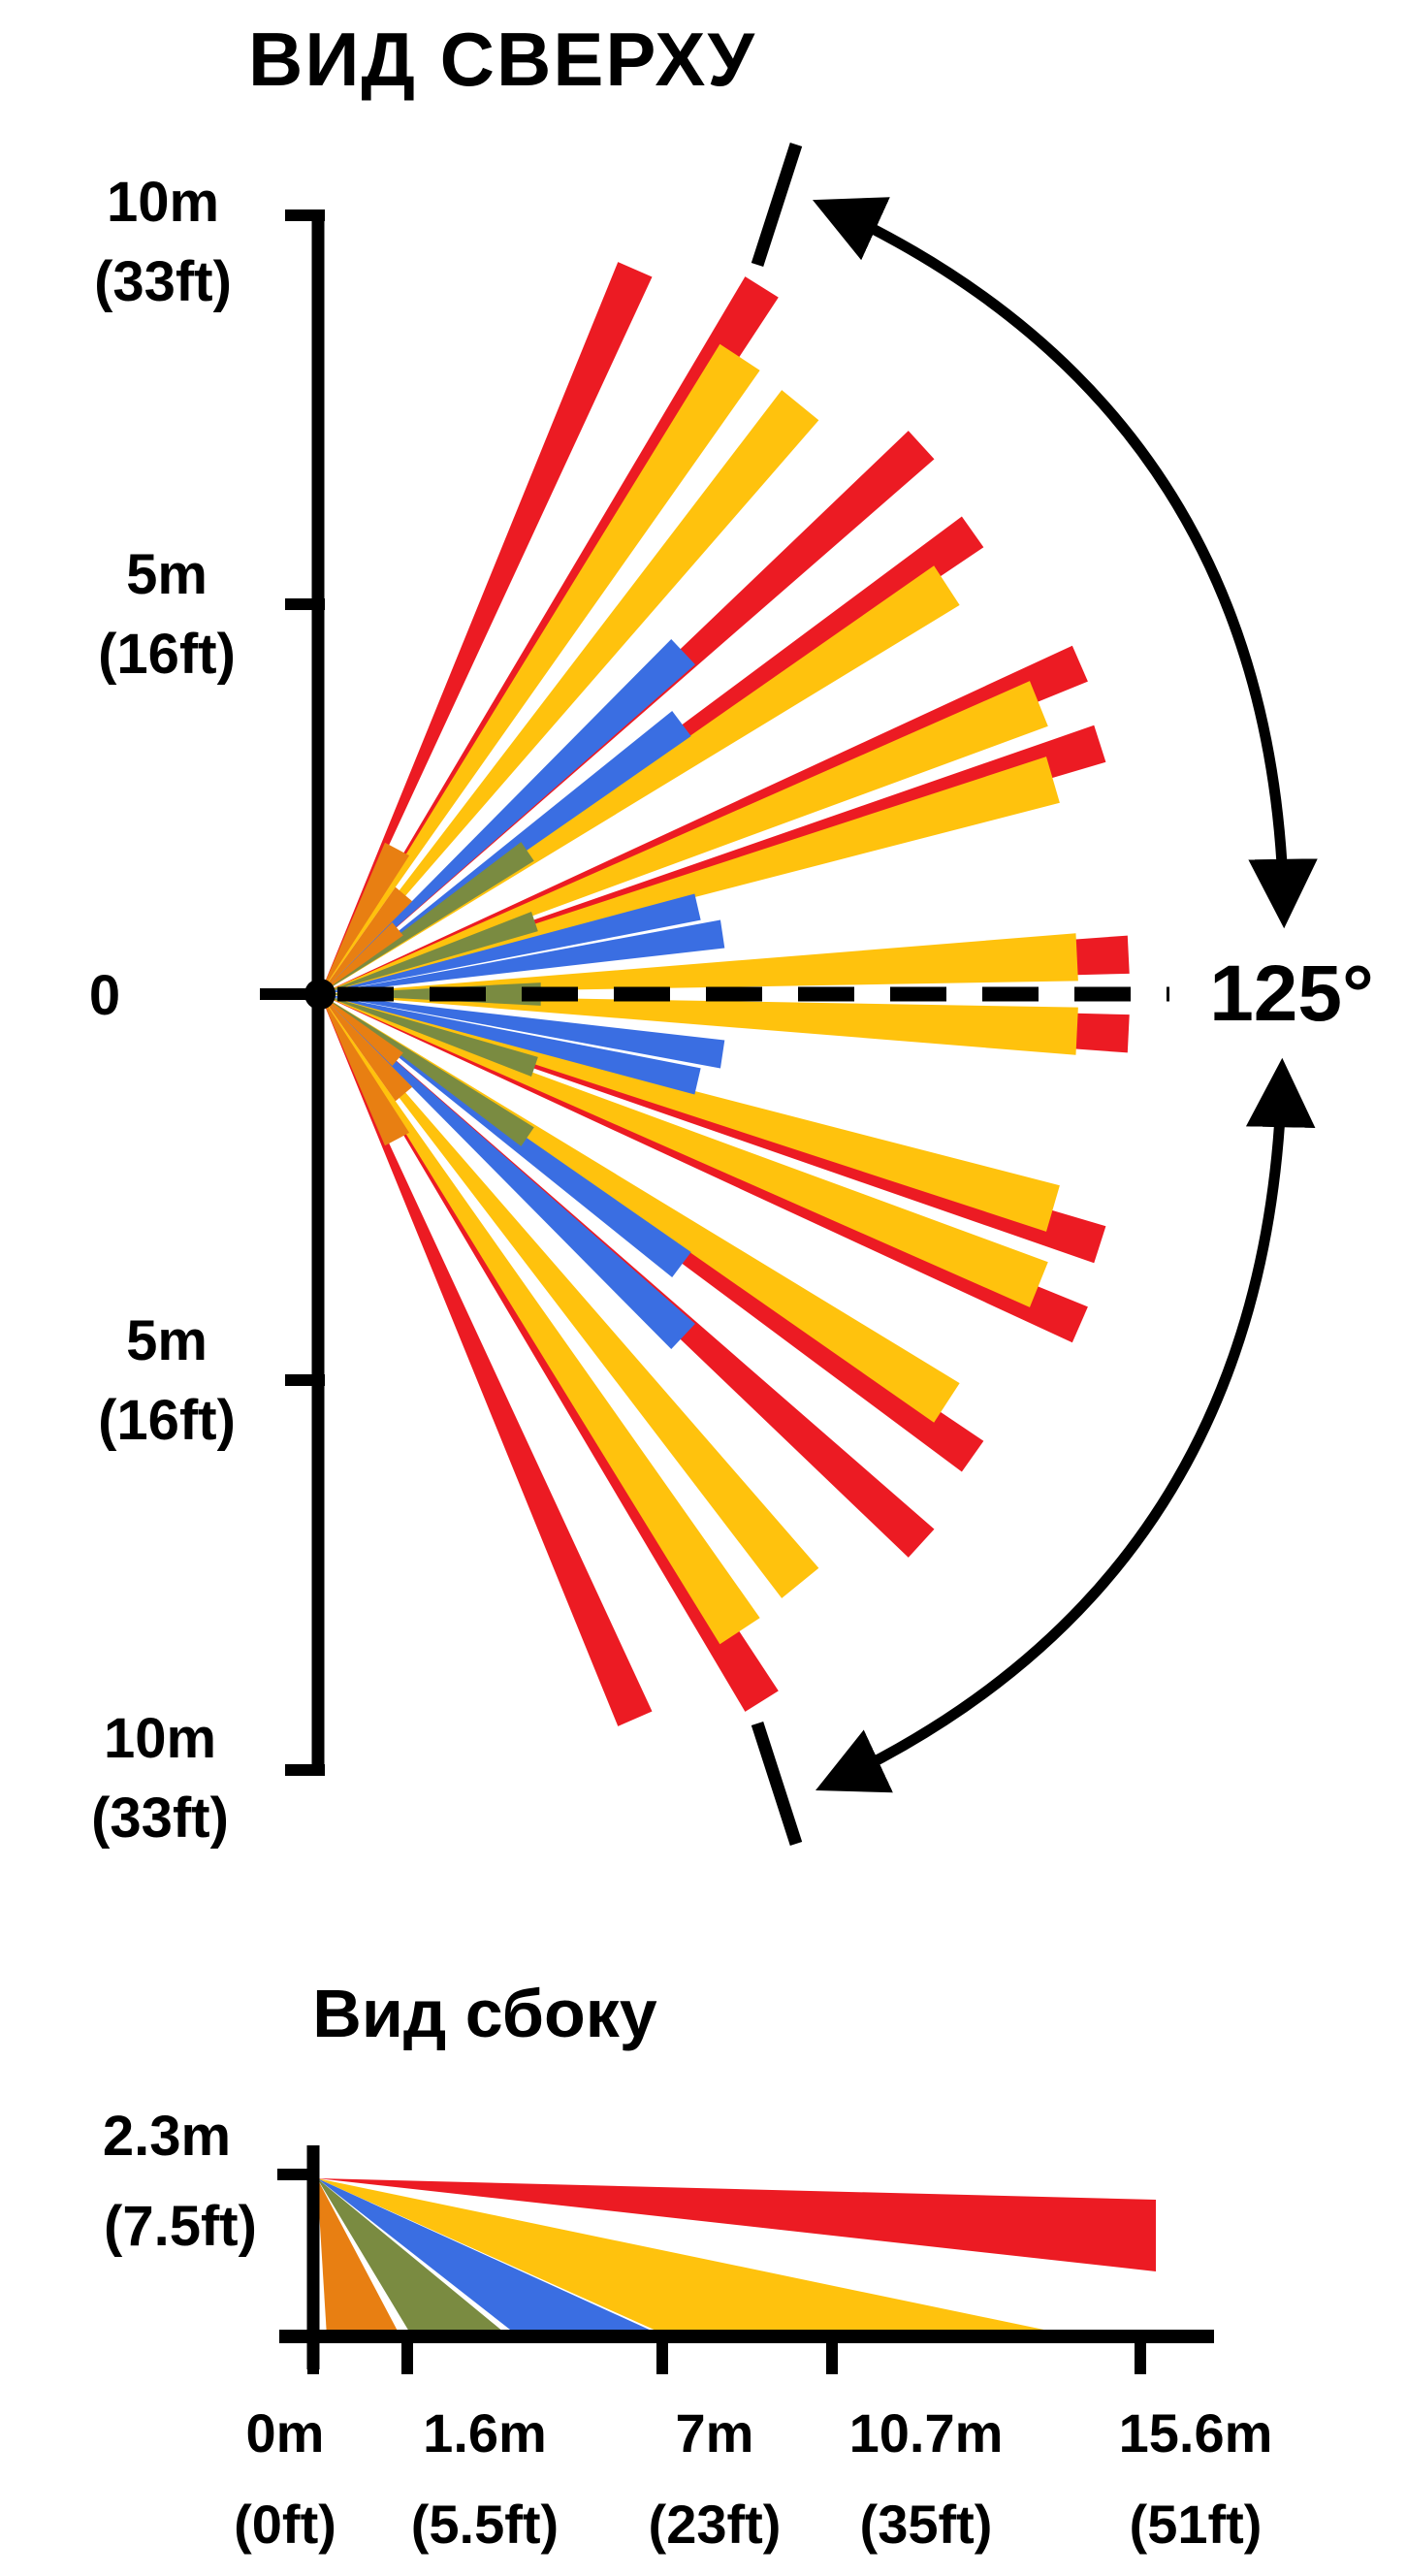 The image size is (1407, 2576). Describe the element at coordinates (485, 2524) in the screenshot. I see `x-axis-label-ft: (5.5ft)` at that location.